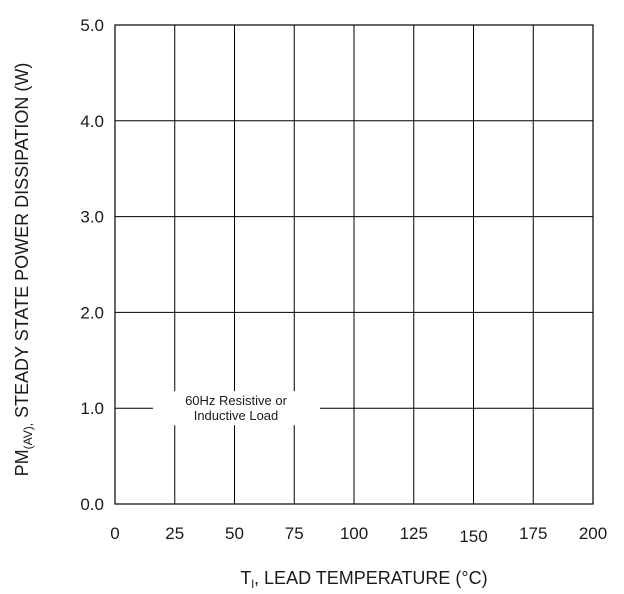 The image size is (624, 594). I want to click on y-tick-labels: 0.0 1.0 2.0 3.0 4.0 5.0, so click(92, 265).